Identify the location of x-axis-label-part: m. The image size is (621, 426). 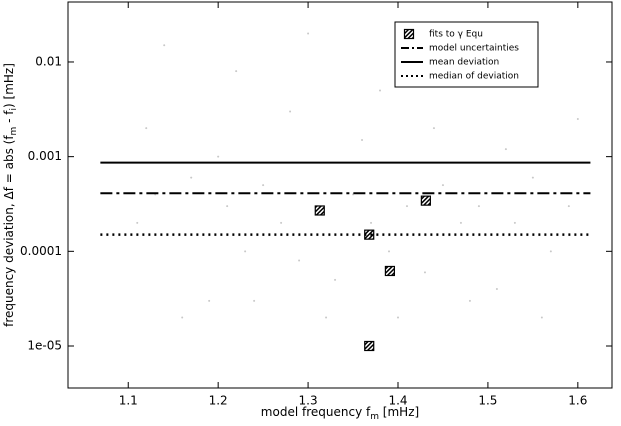
(374, 417).